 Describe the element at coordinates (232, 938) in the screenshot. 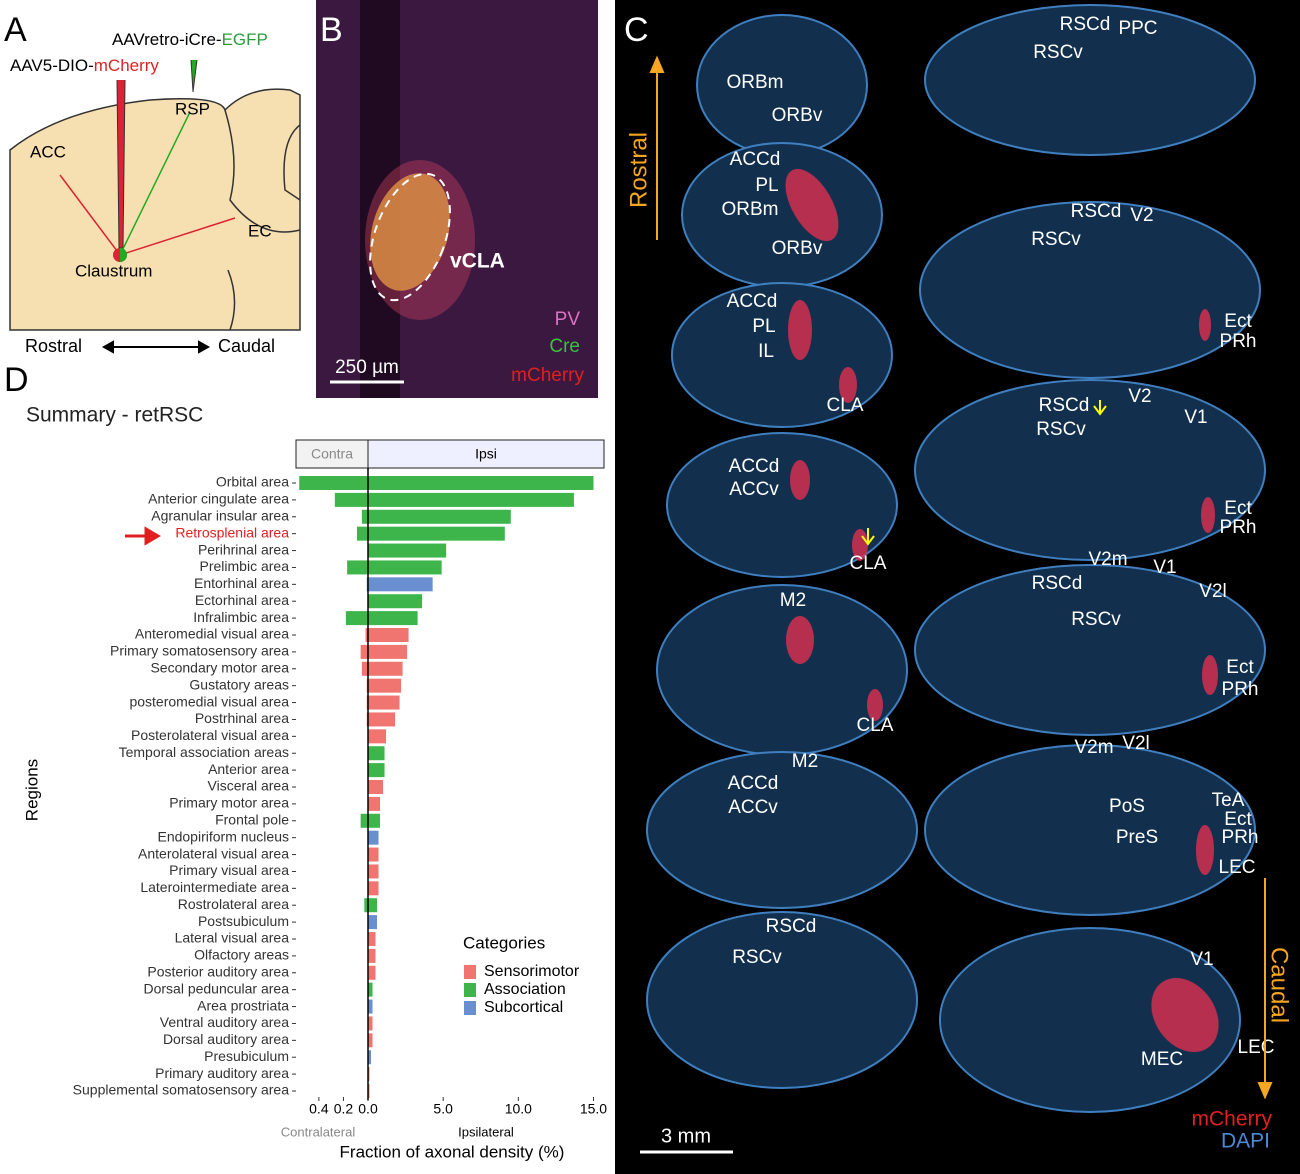

I see `y-tick-label: Lateral visual area` at that location.